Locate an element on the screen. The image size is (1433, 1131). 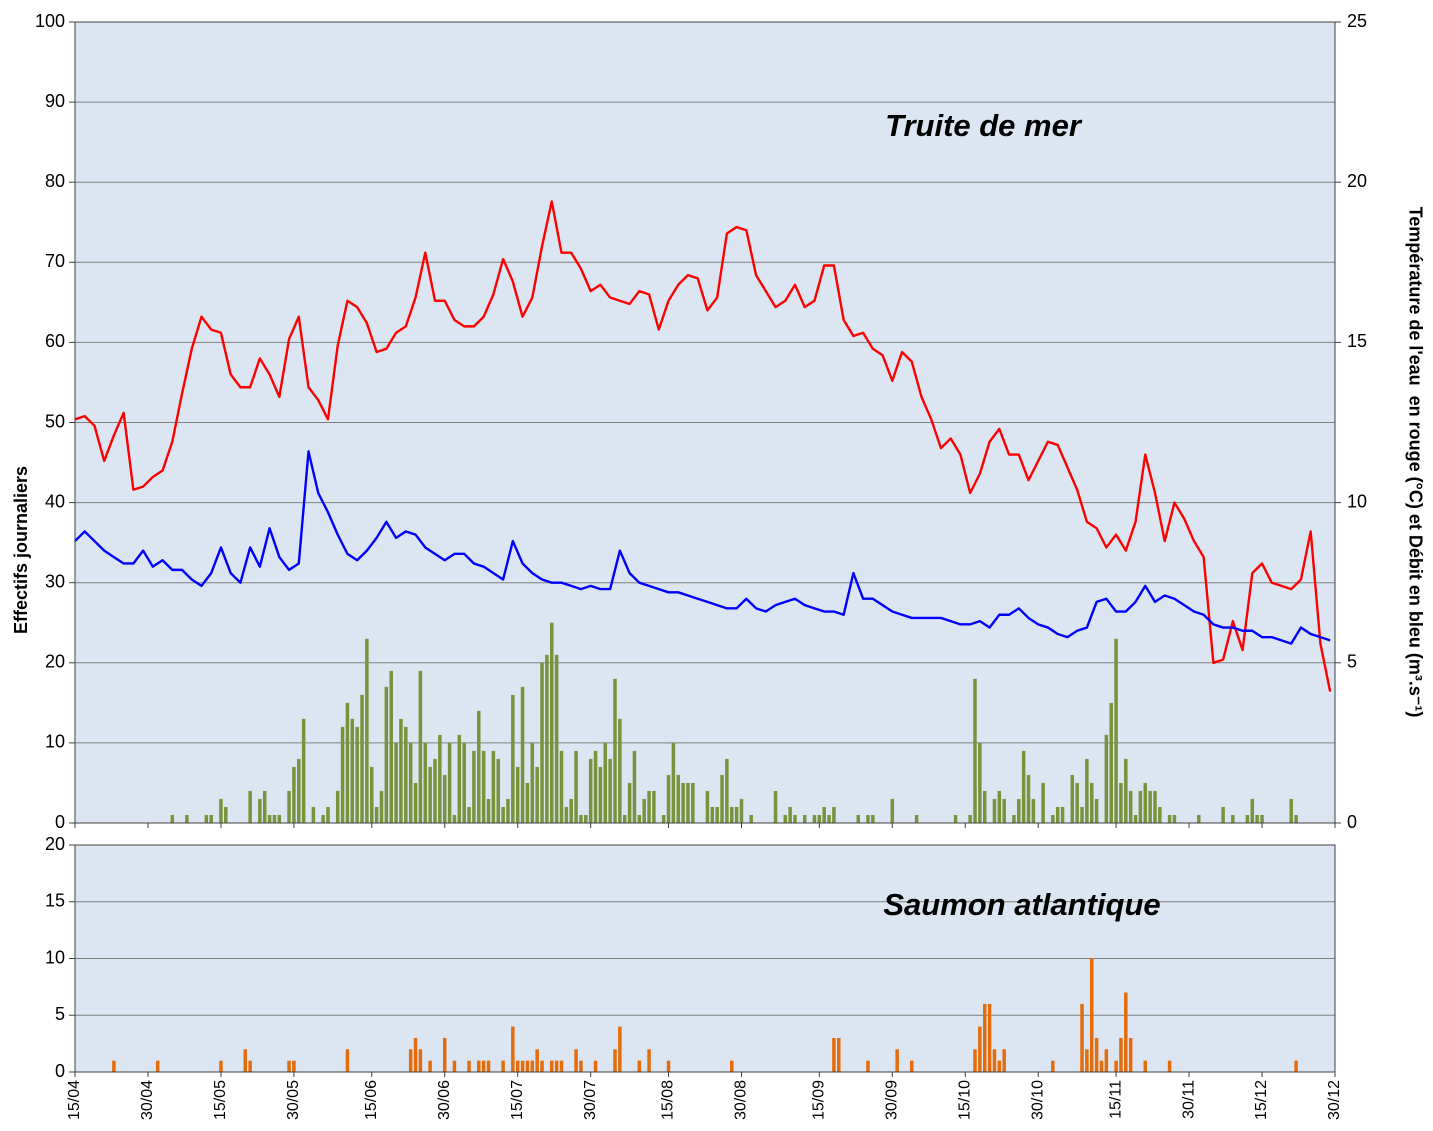
y-tick-label: 100 is located at coordinates (50, 21).